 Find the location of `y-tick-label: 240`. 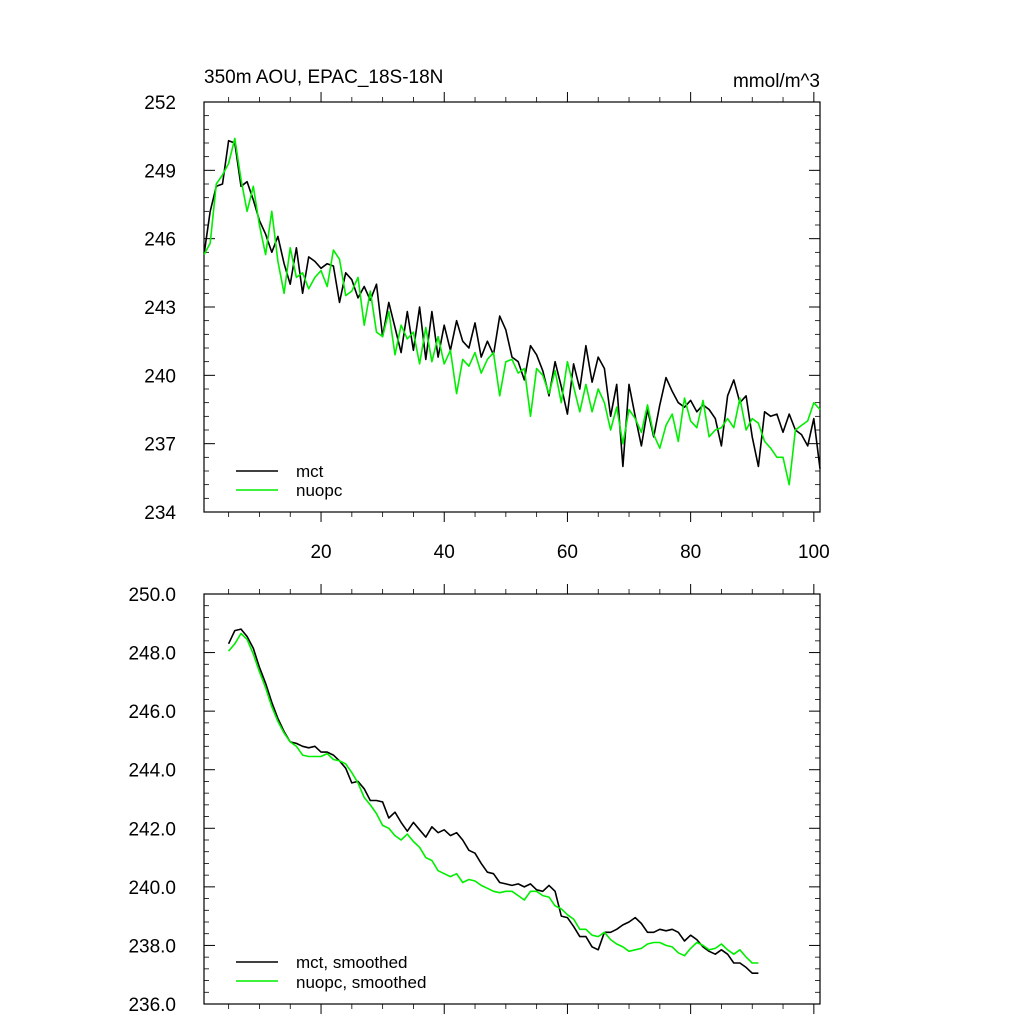

y-tick-label: 240 is located at coordinates (160, 376).